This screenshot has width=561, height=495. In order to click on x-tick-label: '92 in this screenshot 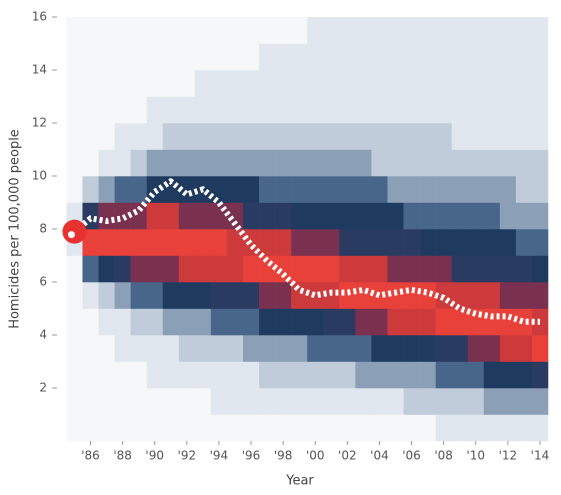, I will do `click(187, 456)`.